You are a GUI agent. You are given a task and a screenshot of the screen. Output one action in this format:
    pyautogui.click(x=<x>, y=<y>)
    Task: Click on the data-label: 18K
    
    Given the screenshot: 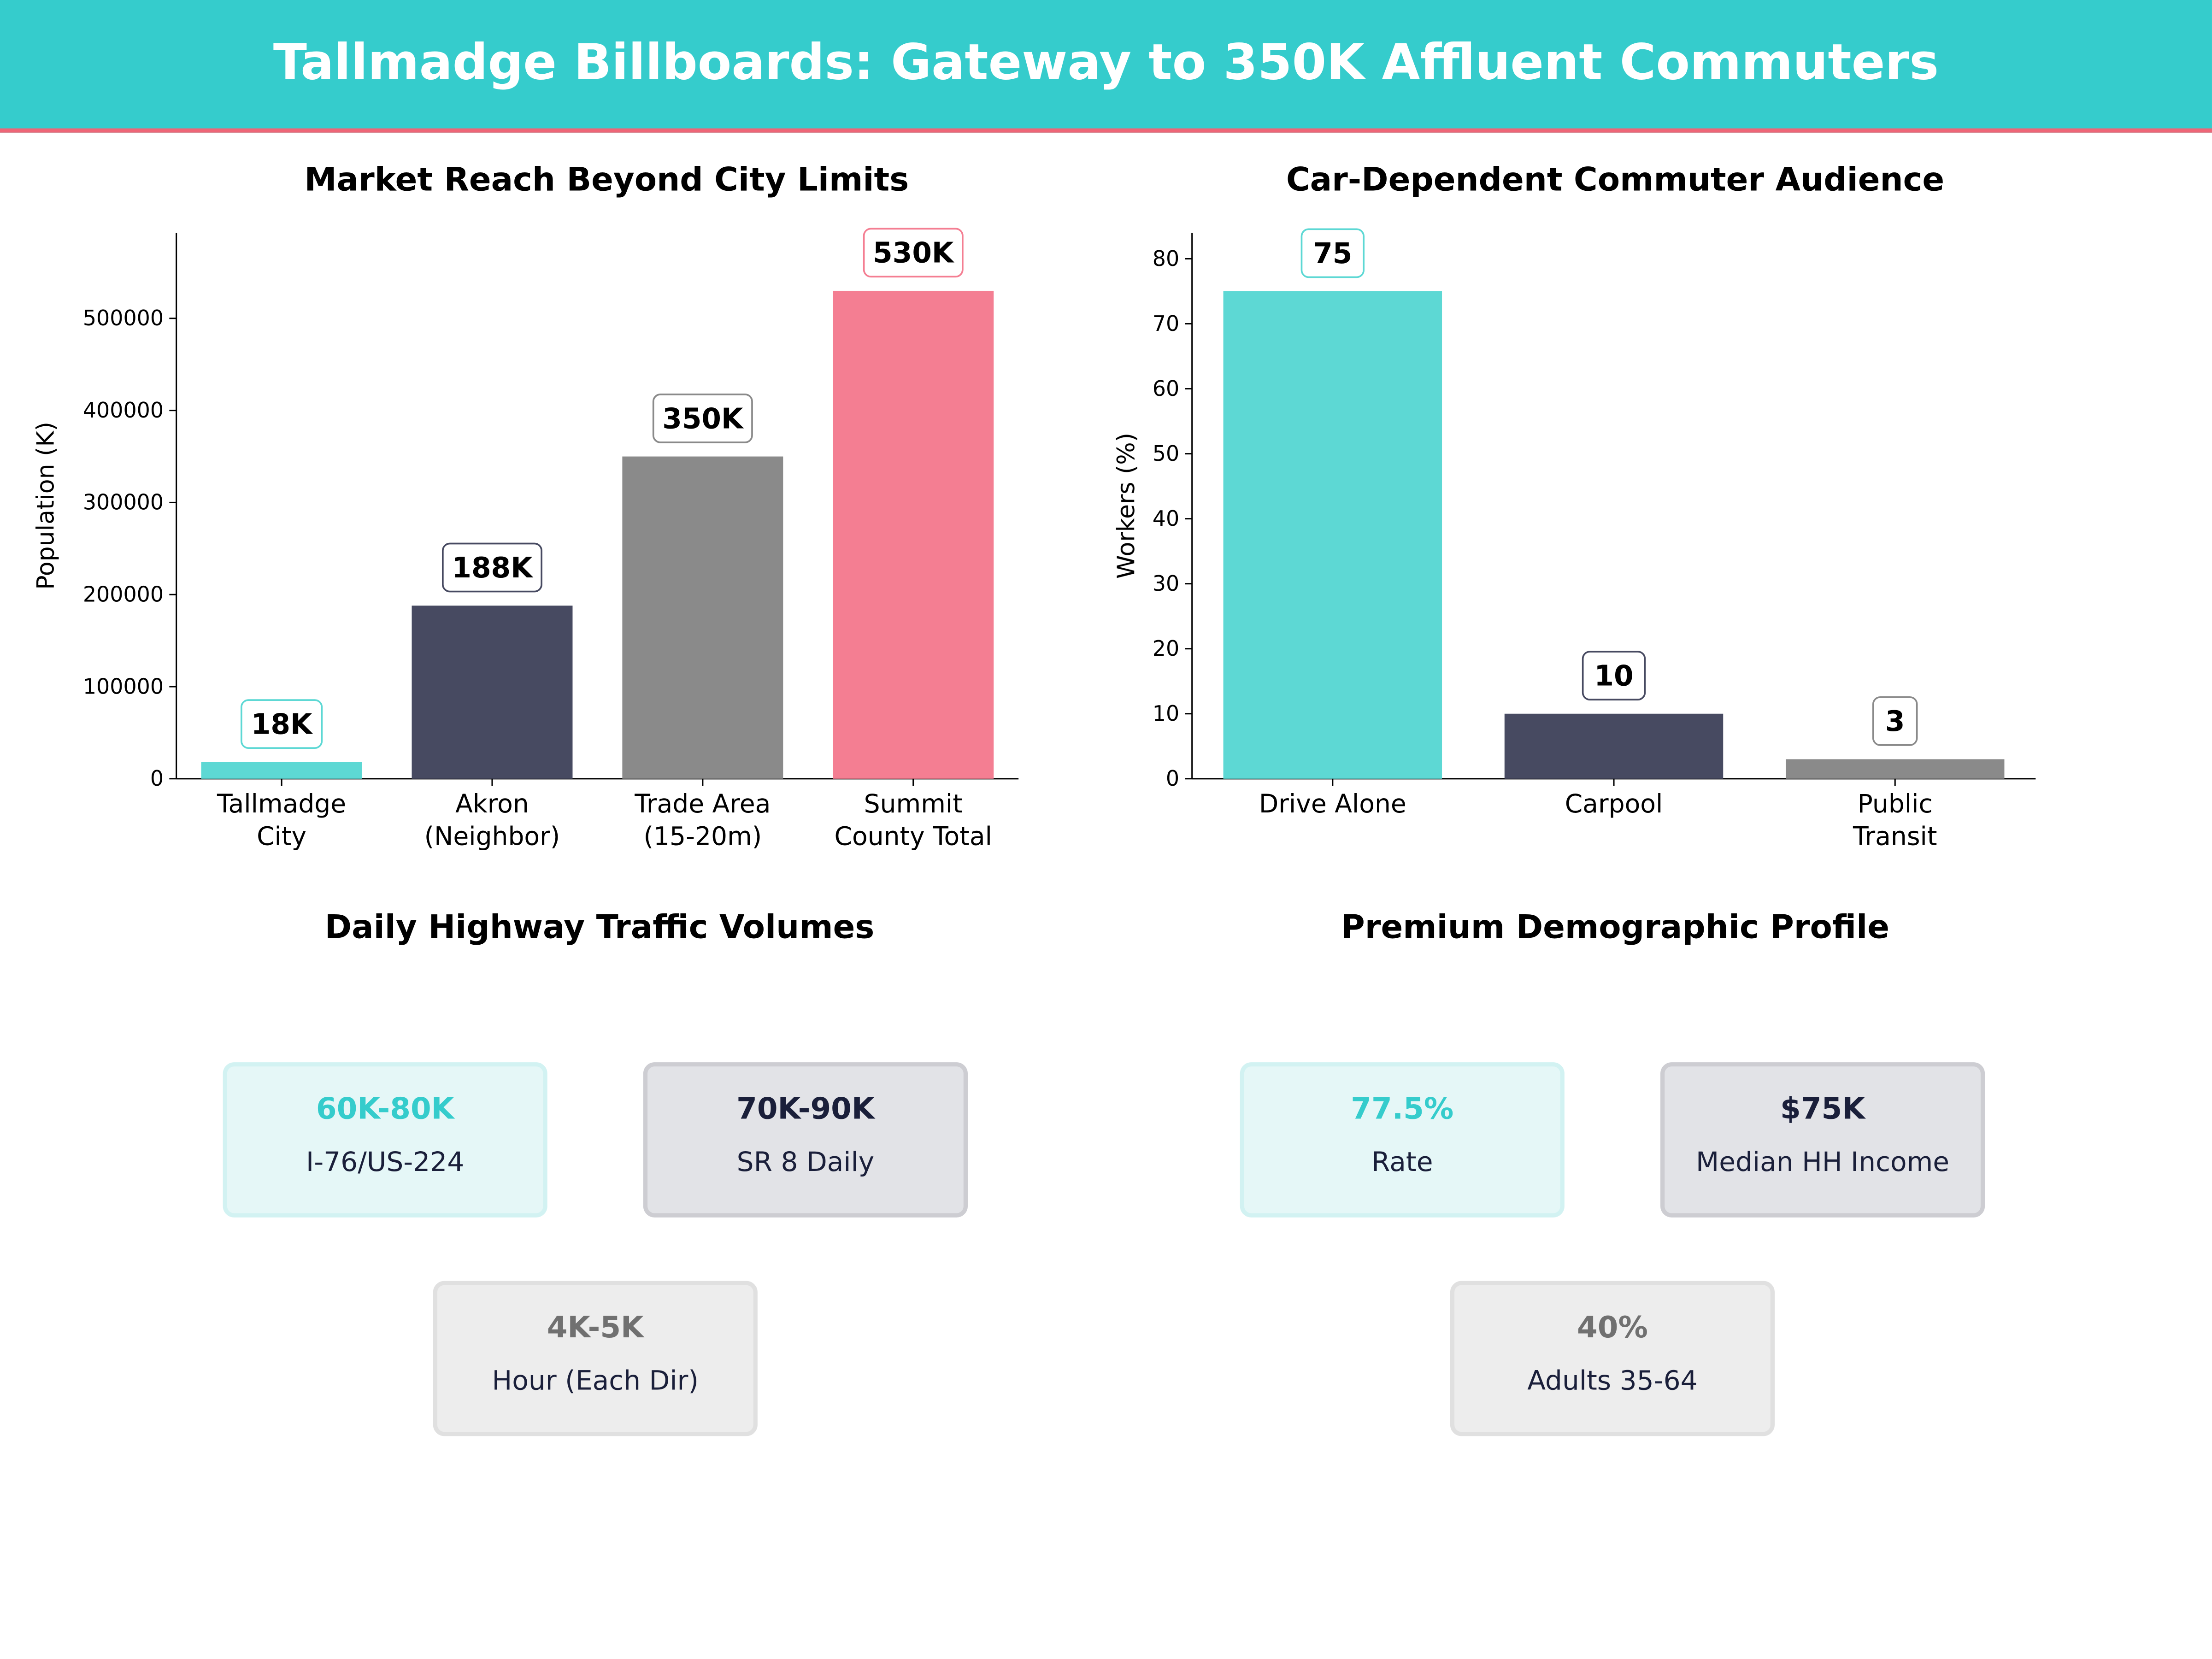 What is the action you would take?
    pyautogui.click(x=282, y=724)
    